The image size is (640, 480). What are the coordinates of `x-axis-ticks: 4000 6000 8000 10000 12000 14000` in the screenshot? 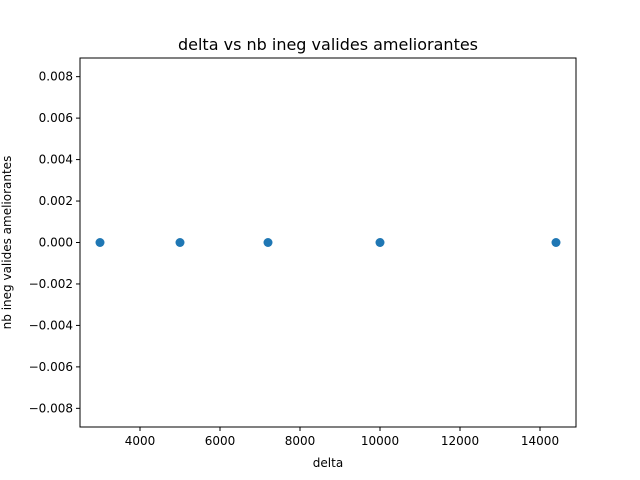 It's located at (342, 437).